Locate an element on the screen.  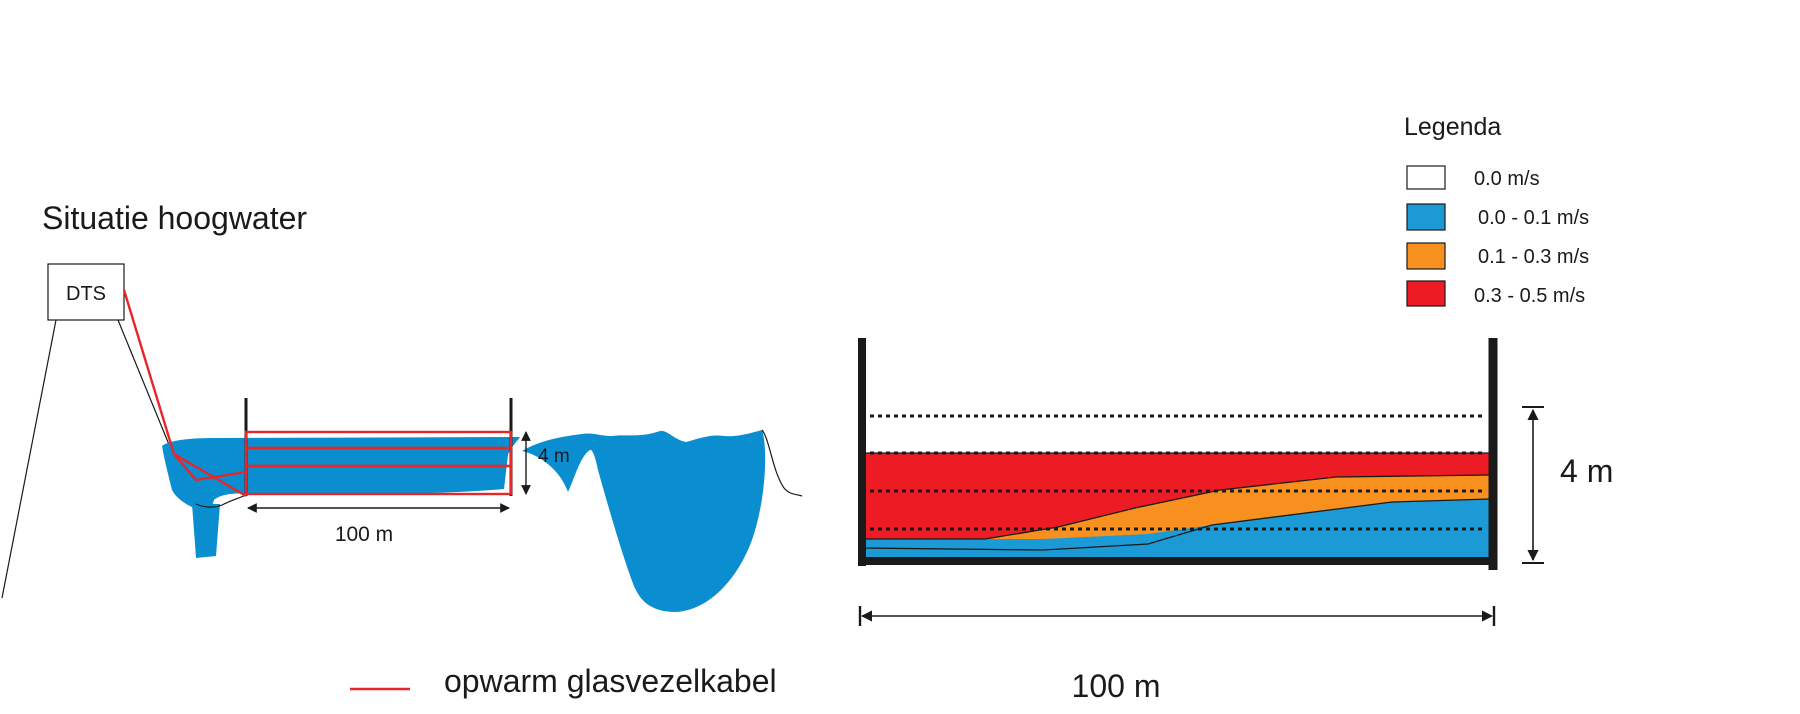
left-bank-outline is located at coordinates (222, 500).